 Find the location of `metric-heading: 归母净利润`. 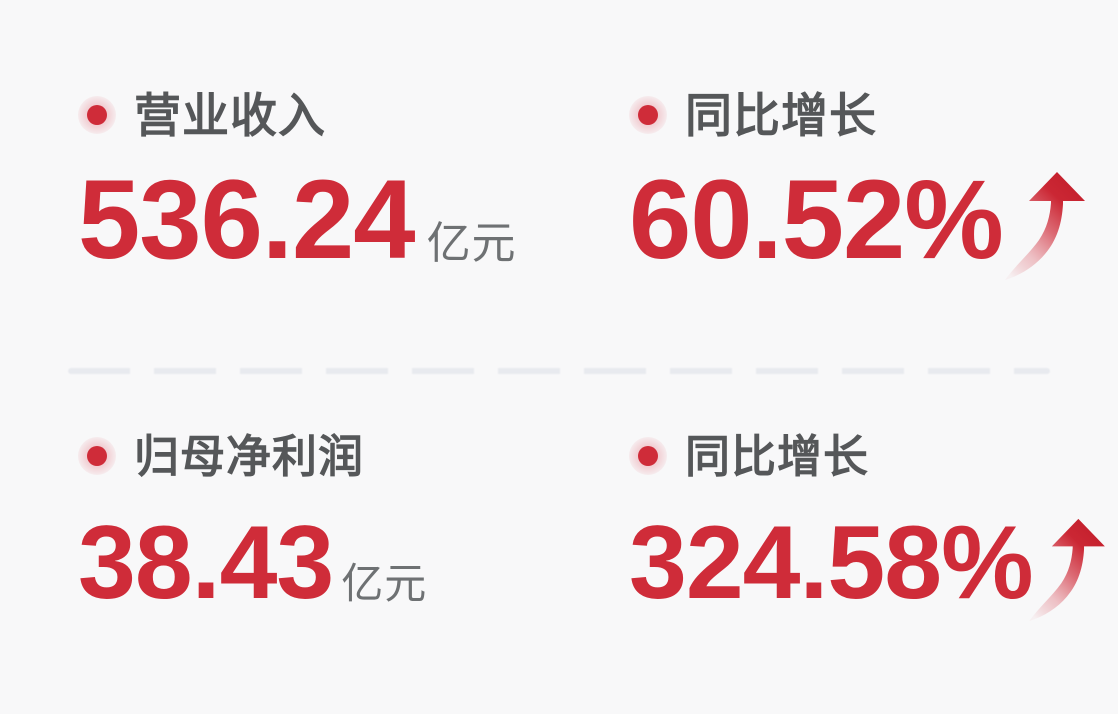

metric-heading: 归母净利润 is located at coordinates (316, 456).